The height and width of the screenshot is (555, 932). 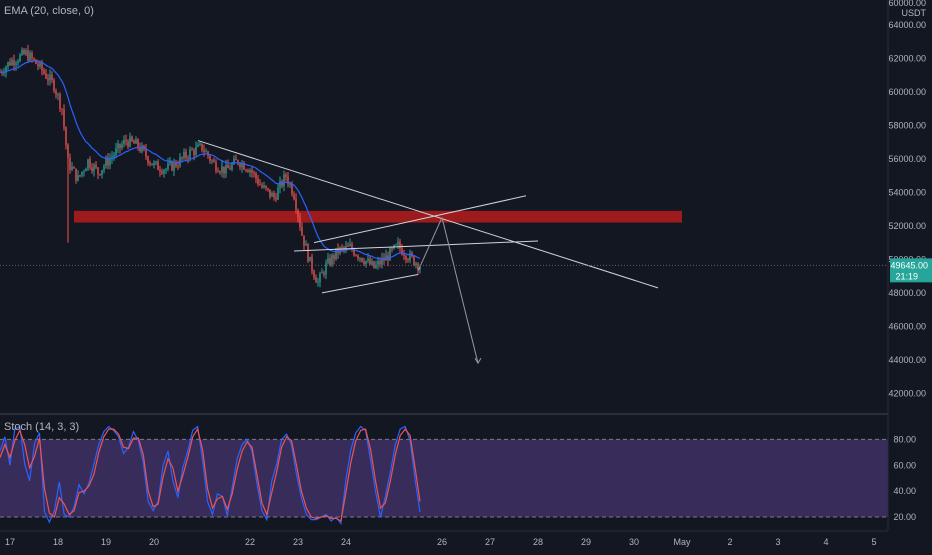 What do you see at coordinates (904, 439) in the screenshot?
I see `stoch-tick-label: 80.00` at bounding box center [904, 439].